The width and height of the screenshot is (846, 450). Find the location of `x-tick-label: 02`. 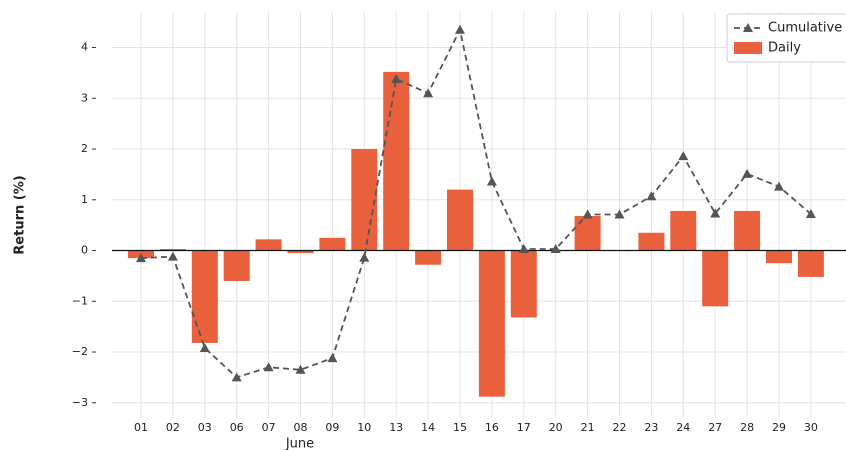

x-tick-label: 02 is located at coordinates (173, 427).